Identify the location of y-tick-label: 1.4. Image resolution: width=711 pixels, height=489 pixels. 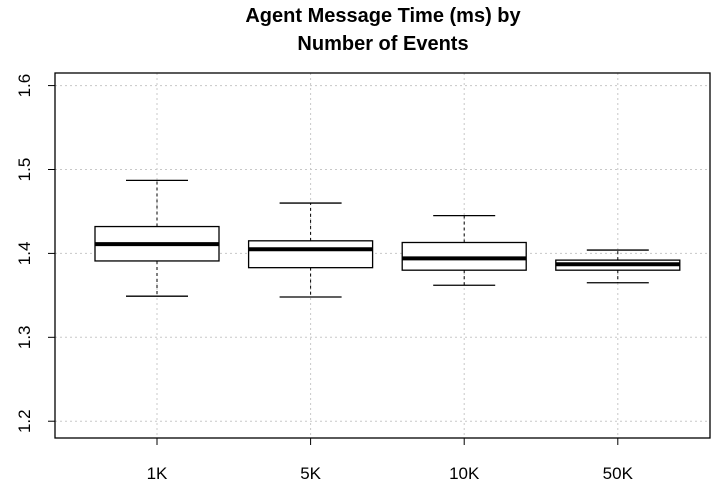
(24, 254).